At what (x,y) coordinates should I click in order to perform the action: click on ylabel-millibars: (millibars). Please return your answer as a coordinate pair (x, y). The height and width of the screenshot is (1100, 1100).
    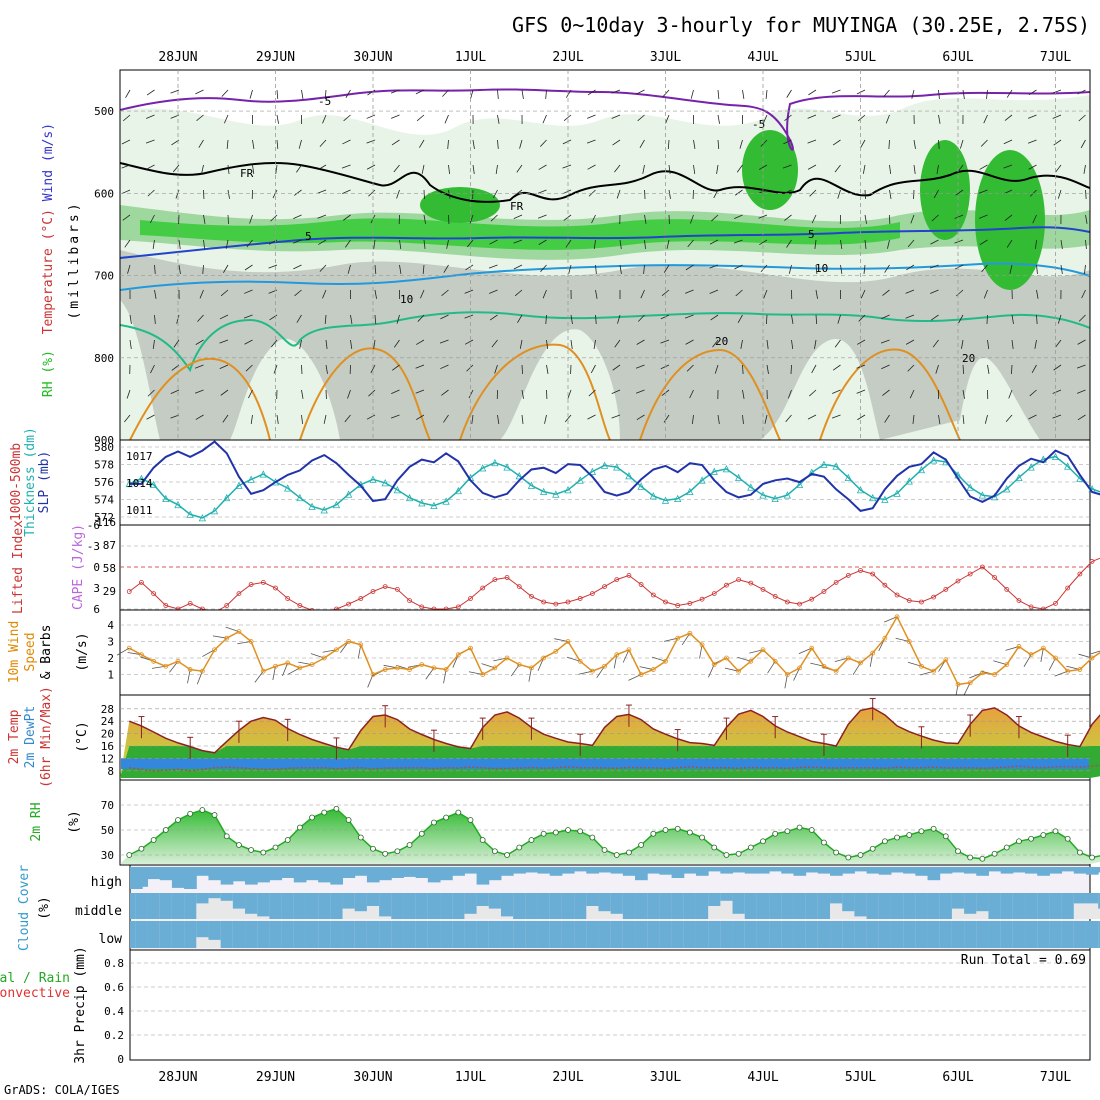
    Looking at the image, I should click on (74, 259).